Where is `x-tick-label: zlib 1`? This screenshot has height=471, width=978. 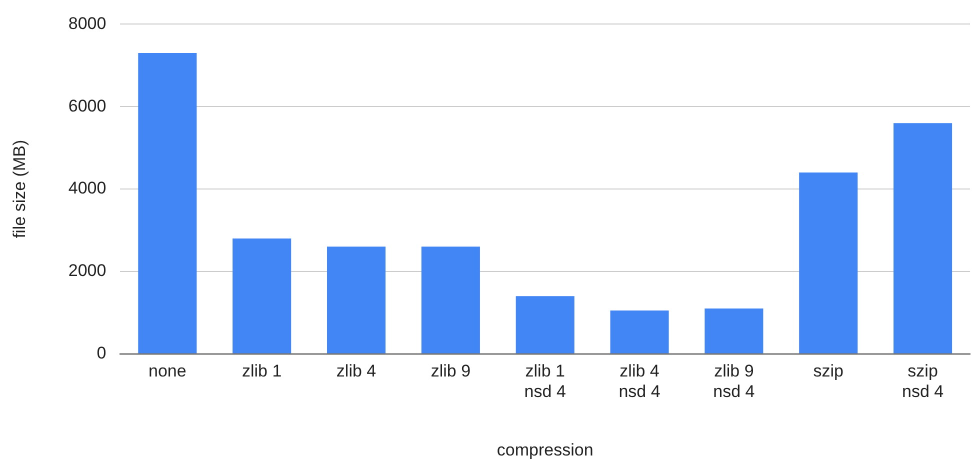 x-tick-label: zlib 1 is located at coordinates (262, 371).